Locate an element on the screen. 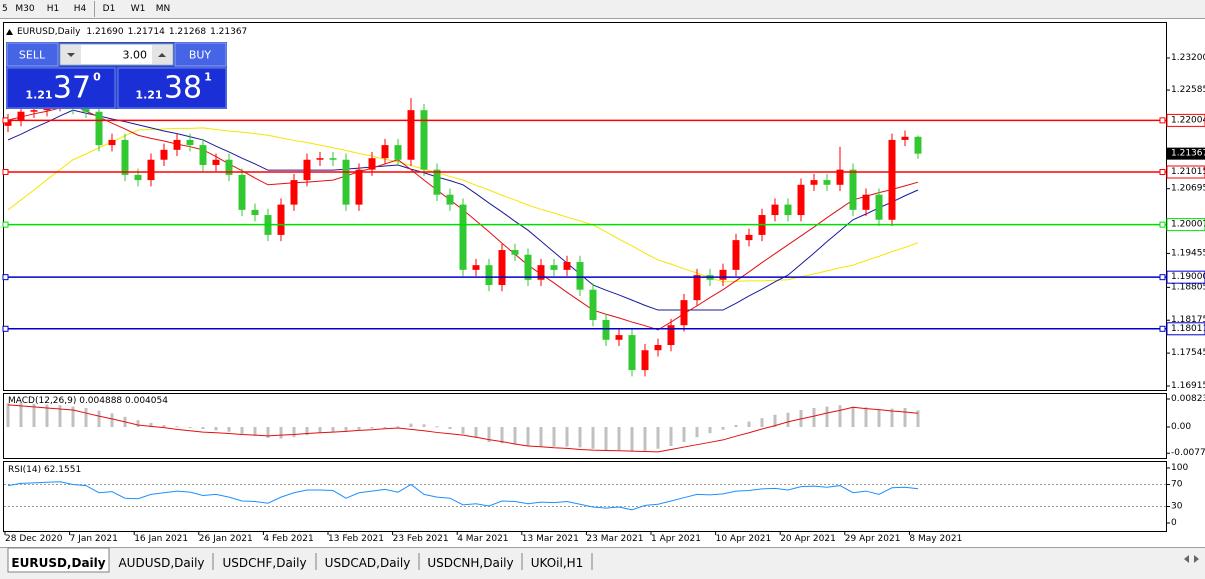  tab: UKOil,H1 is located at coordinates (557, 563).